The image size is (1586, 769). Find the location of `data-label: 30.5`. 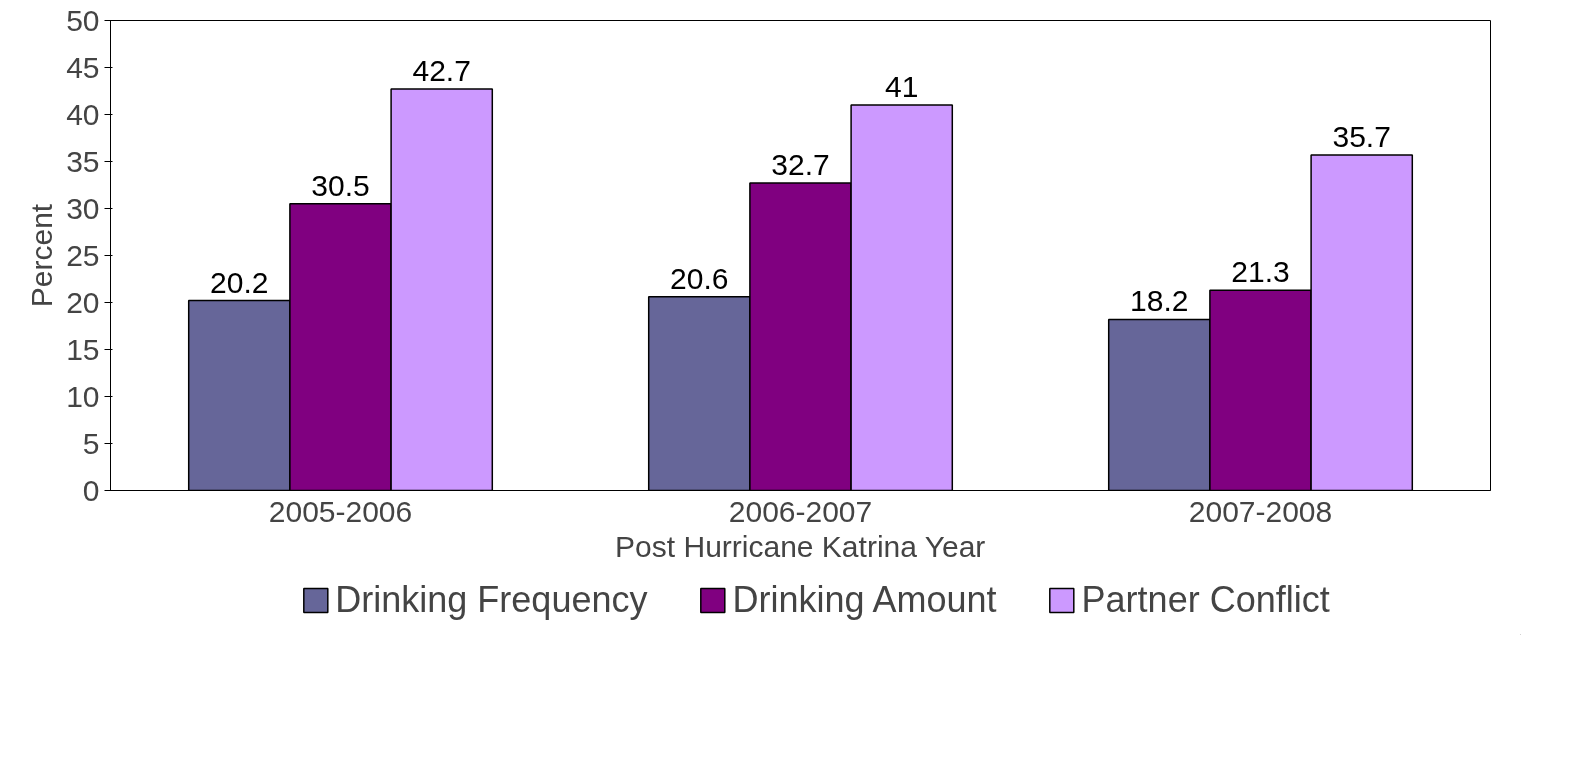

data-label: 30.5 is located at coordinates (340, 185).